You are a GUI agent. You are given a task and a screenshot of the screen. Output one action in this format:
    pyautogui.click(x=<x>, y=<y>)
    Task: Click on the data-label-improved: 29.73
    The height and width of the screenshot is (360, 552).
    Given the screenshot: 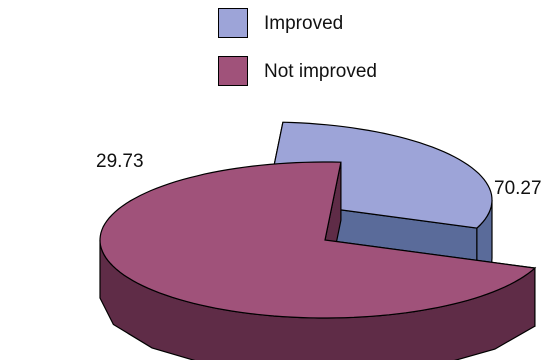 What is the action you would take?
    pyautogui.click(x=120, y=161)
    